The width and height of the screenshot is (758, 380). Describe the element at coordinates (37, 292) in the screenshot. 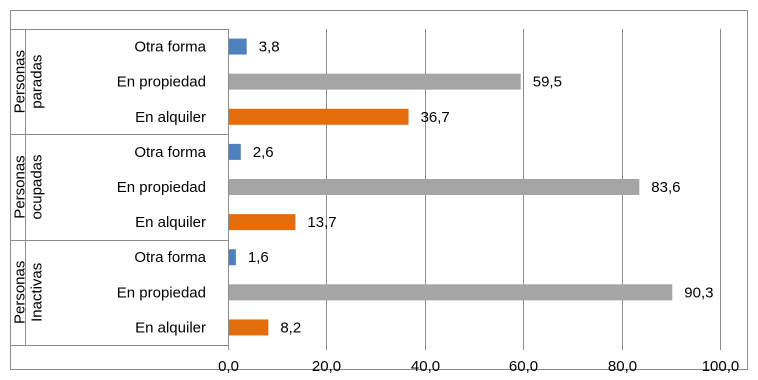

I see `group-label-line: Inactivas` at that location.